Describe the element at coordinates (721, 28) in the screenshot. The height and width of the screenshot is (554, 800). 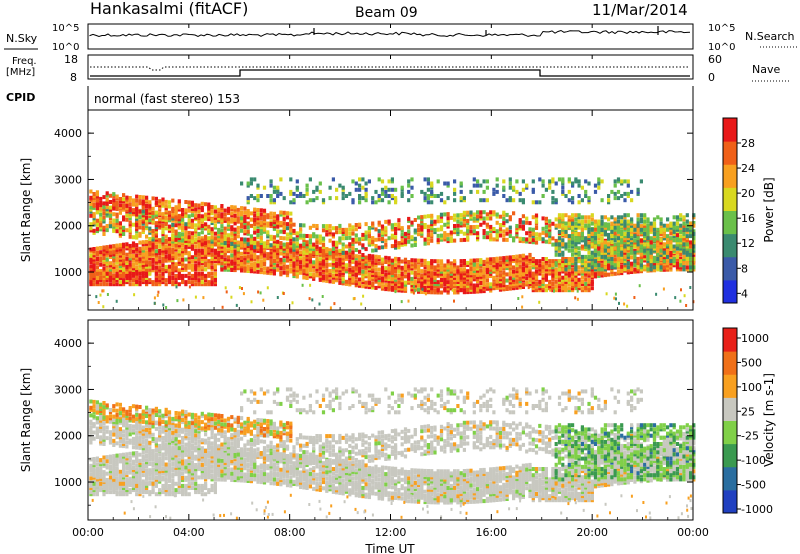
I see `noise-right-tick-top: 10^5` at that location.